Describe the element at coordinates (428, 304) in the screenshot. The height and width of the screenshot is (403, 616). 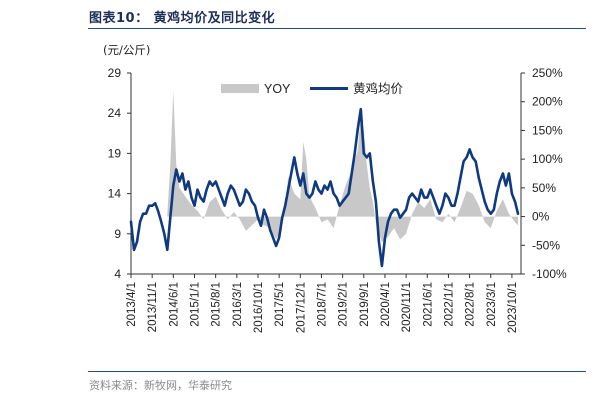
I see `x-tick-label: 2021/6/1` at that location.